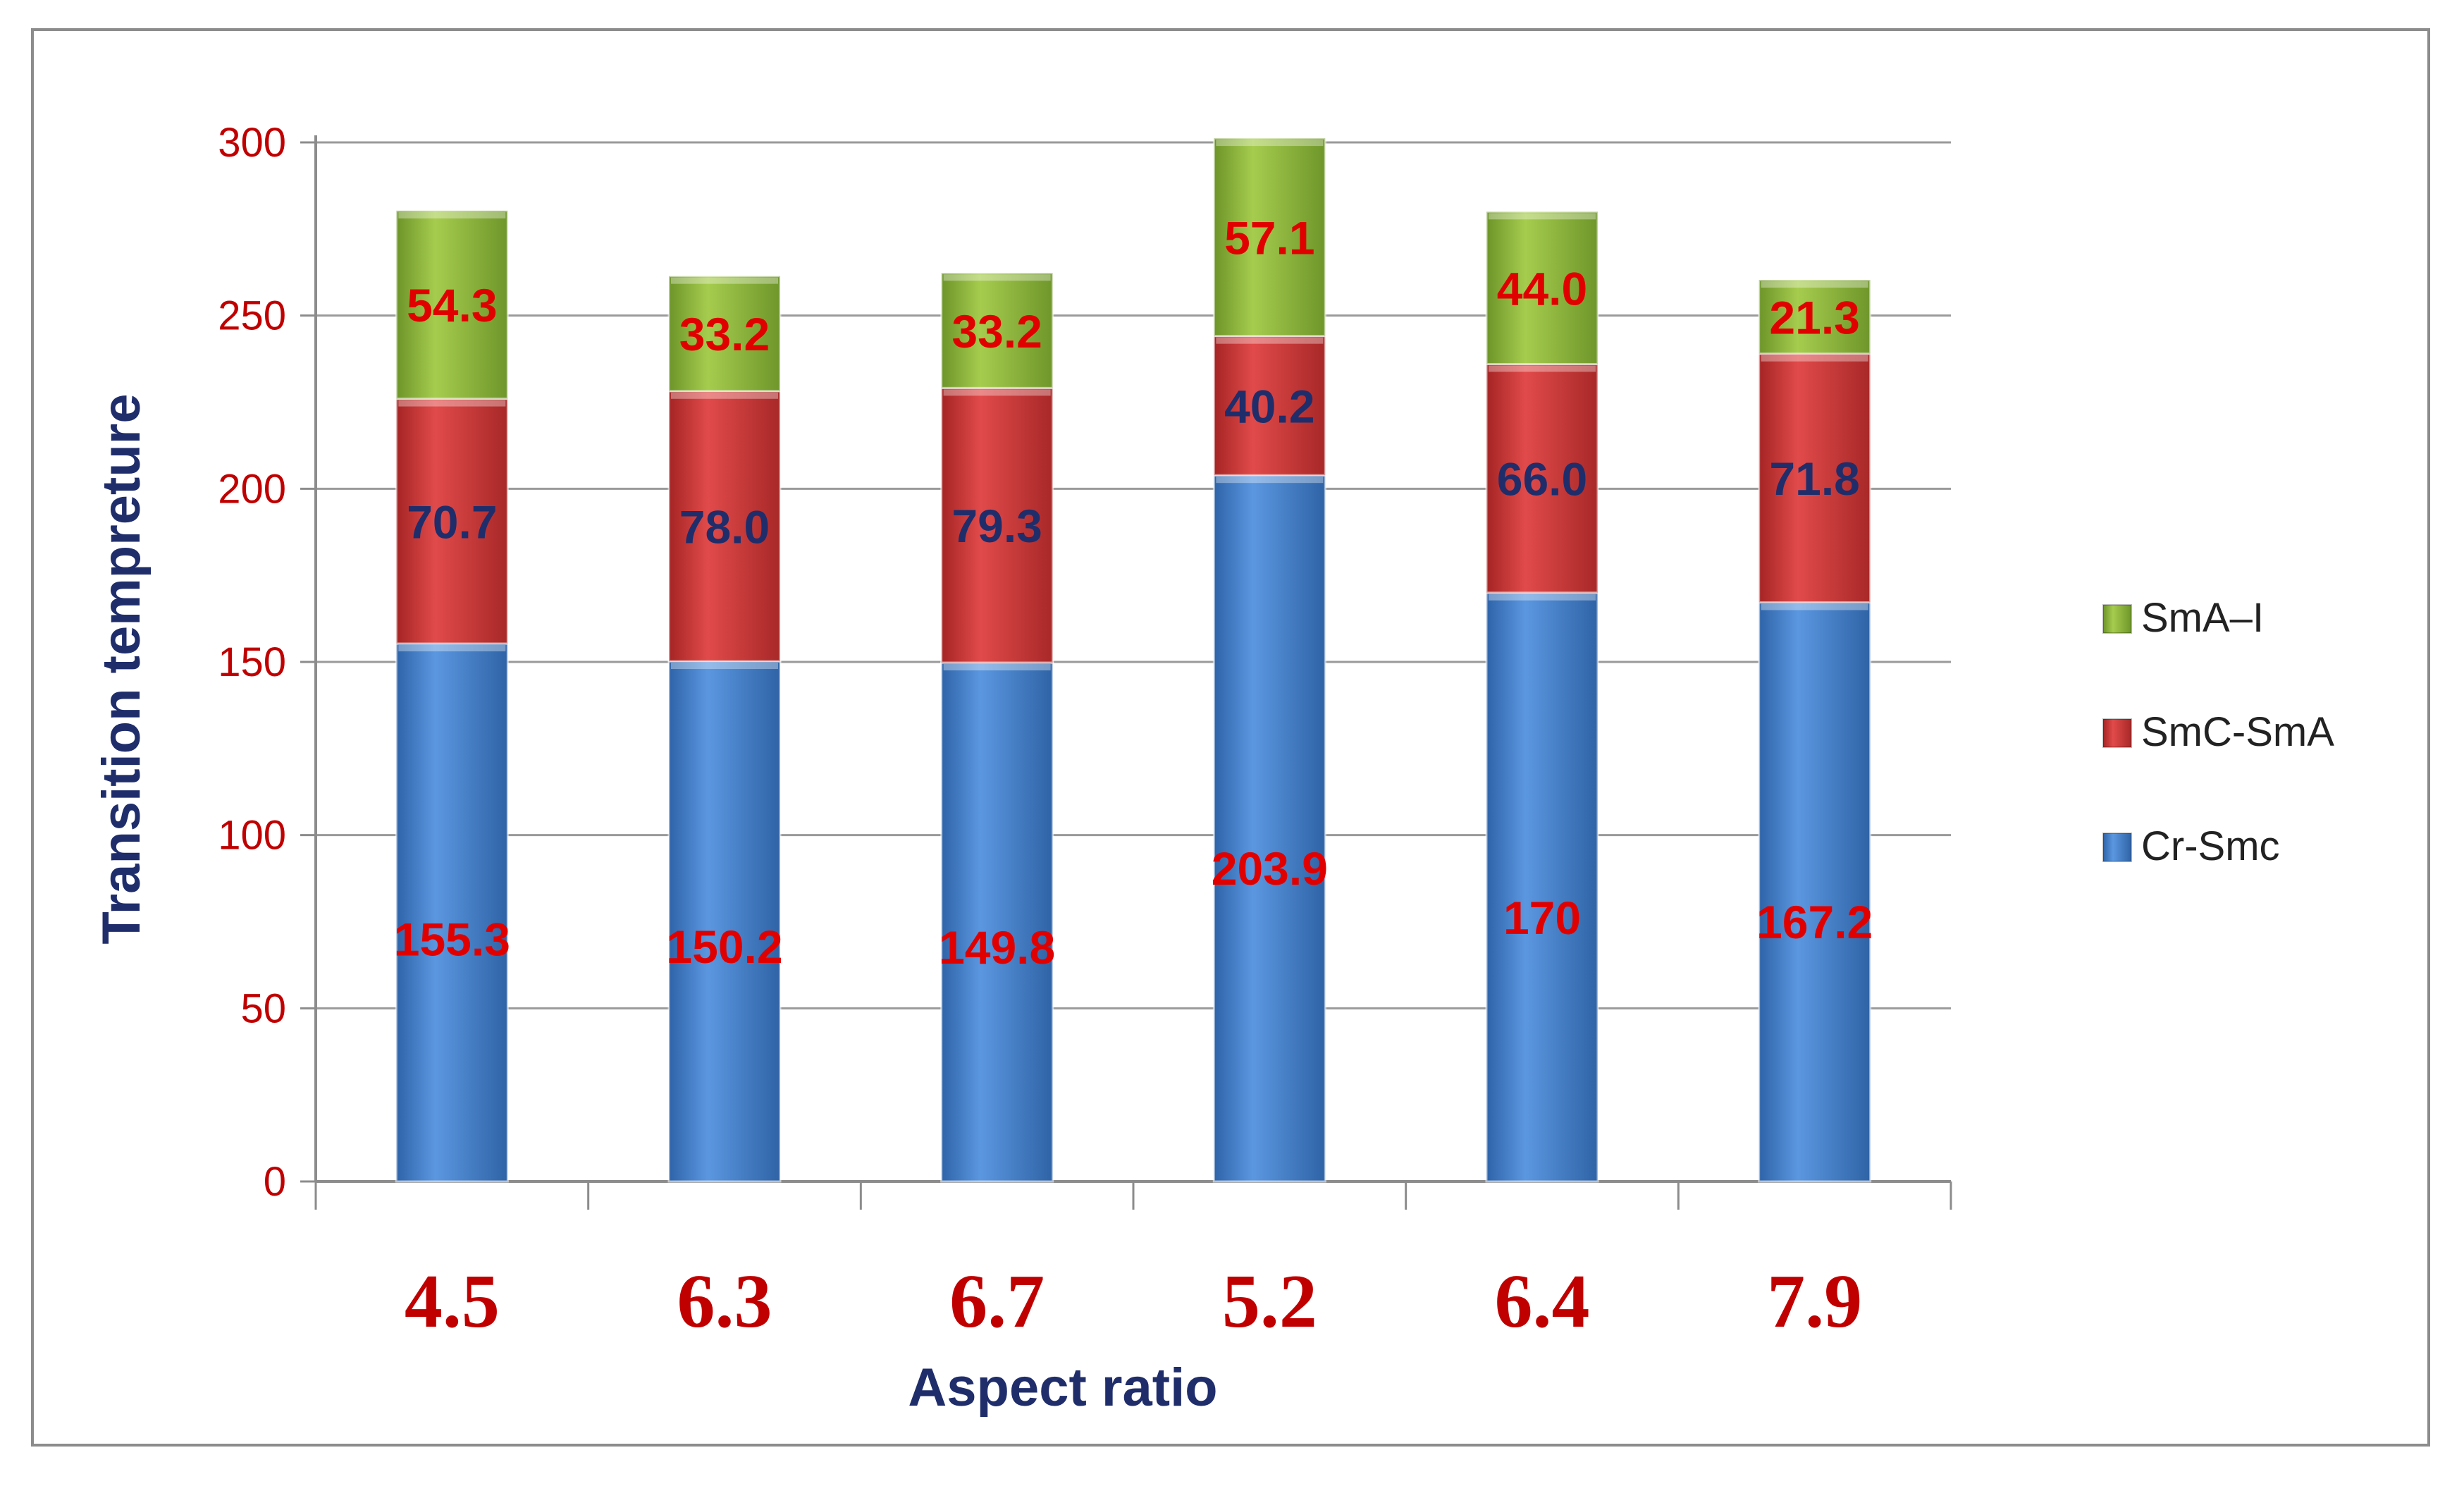 The width and height of the screenshot is (2464, 1486). I want to click on data-label: 44.0, so click(1542, 288).